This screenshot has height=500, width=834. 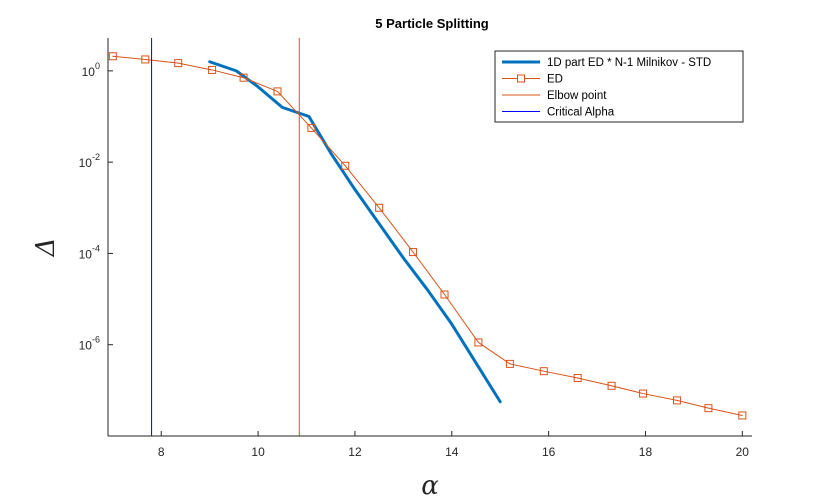 I want to click on y-tick-exponent: -6, so click(x=96, y=340).